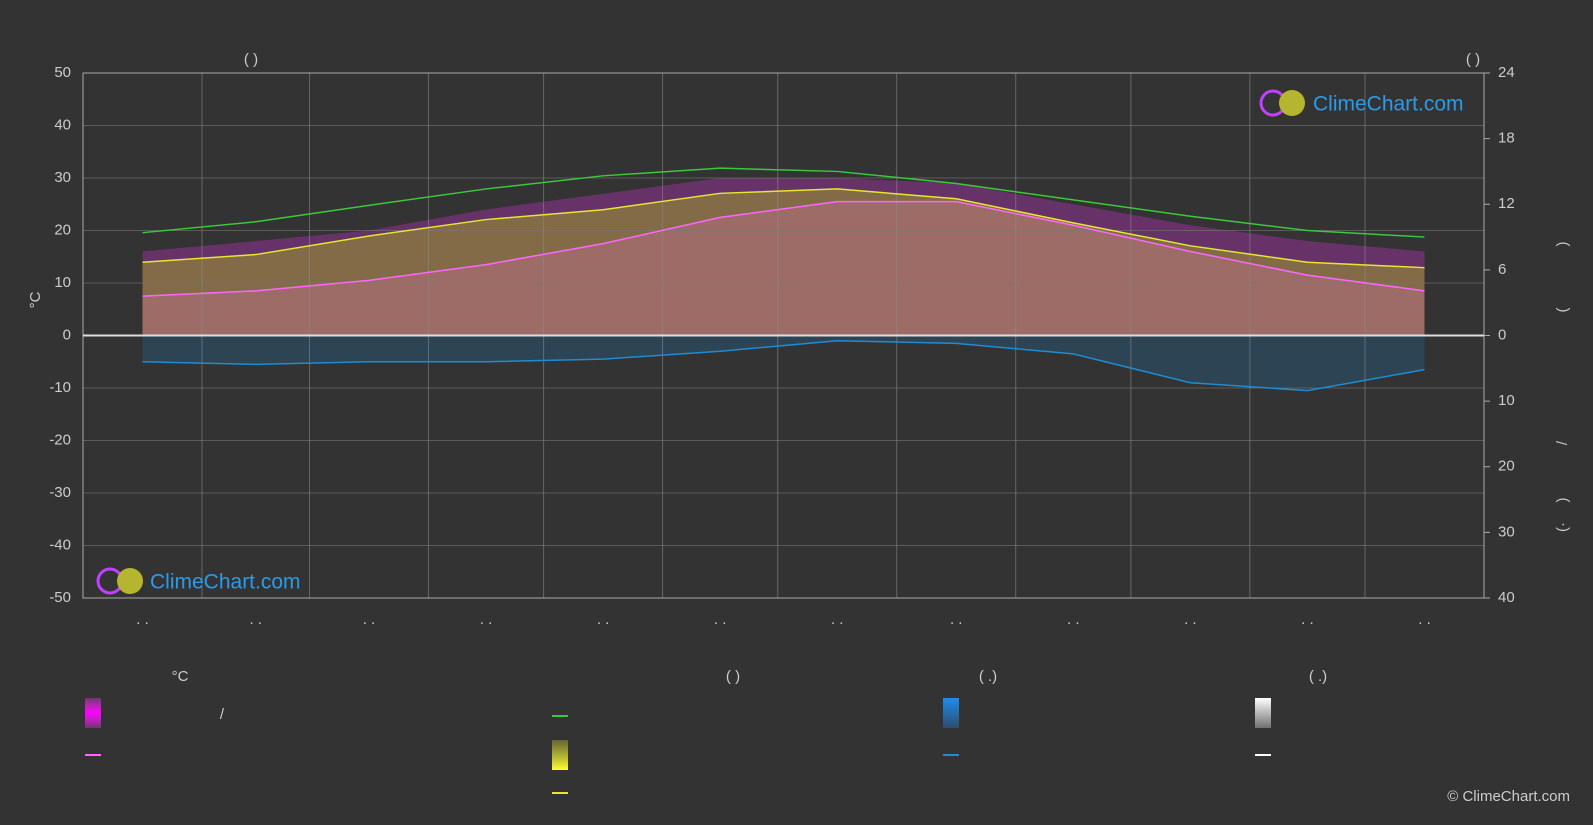 Image resolution: width=1593 pixels, height=825 pixels. Describe the element at coordinates (706, 731) in the screenshot. I see `legend: °C ( ) ( .) ( .) /` at that location.